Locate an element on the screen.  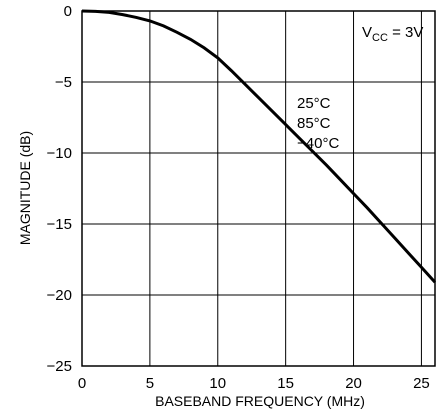
temp-label-85c: 85°C is located at coordinates (314, 123).